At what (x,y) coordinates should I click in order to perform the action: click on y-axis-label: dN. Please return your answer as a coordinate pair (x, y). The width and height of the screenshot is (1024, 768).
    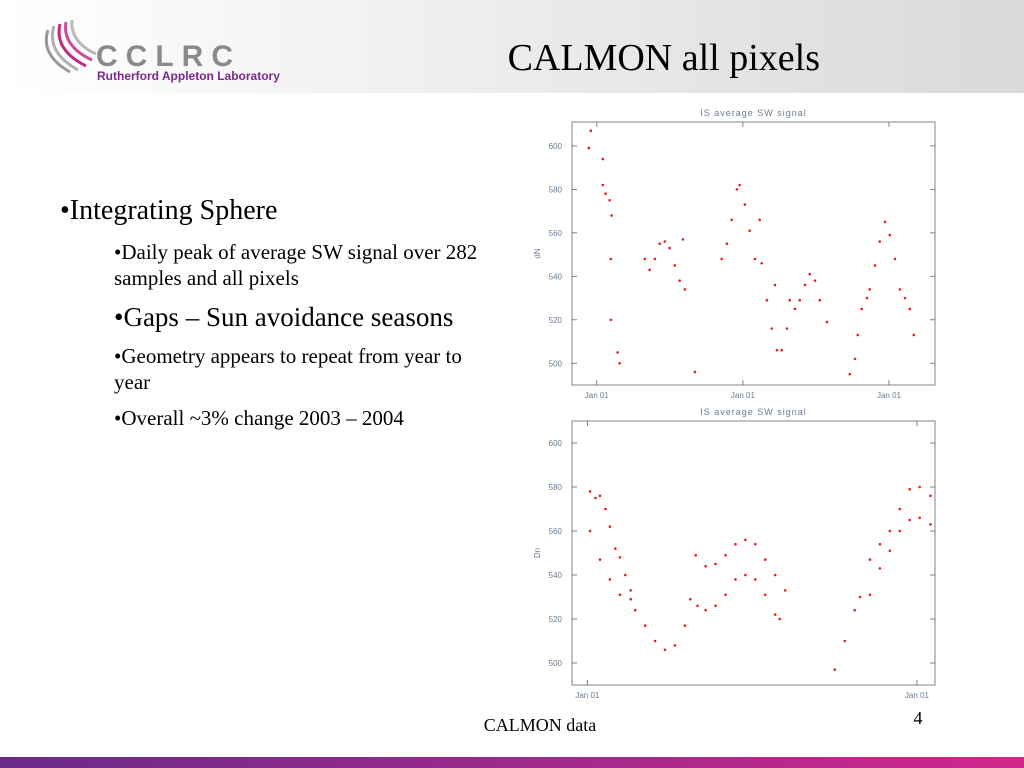
    Looking at the image, I should click on (537, 253).